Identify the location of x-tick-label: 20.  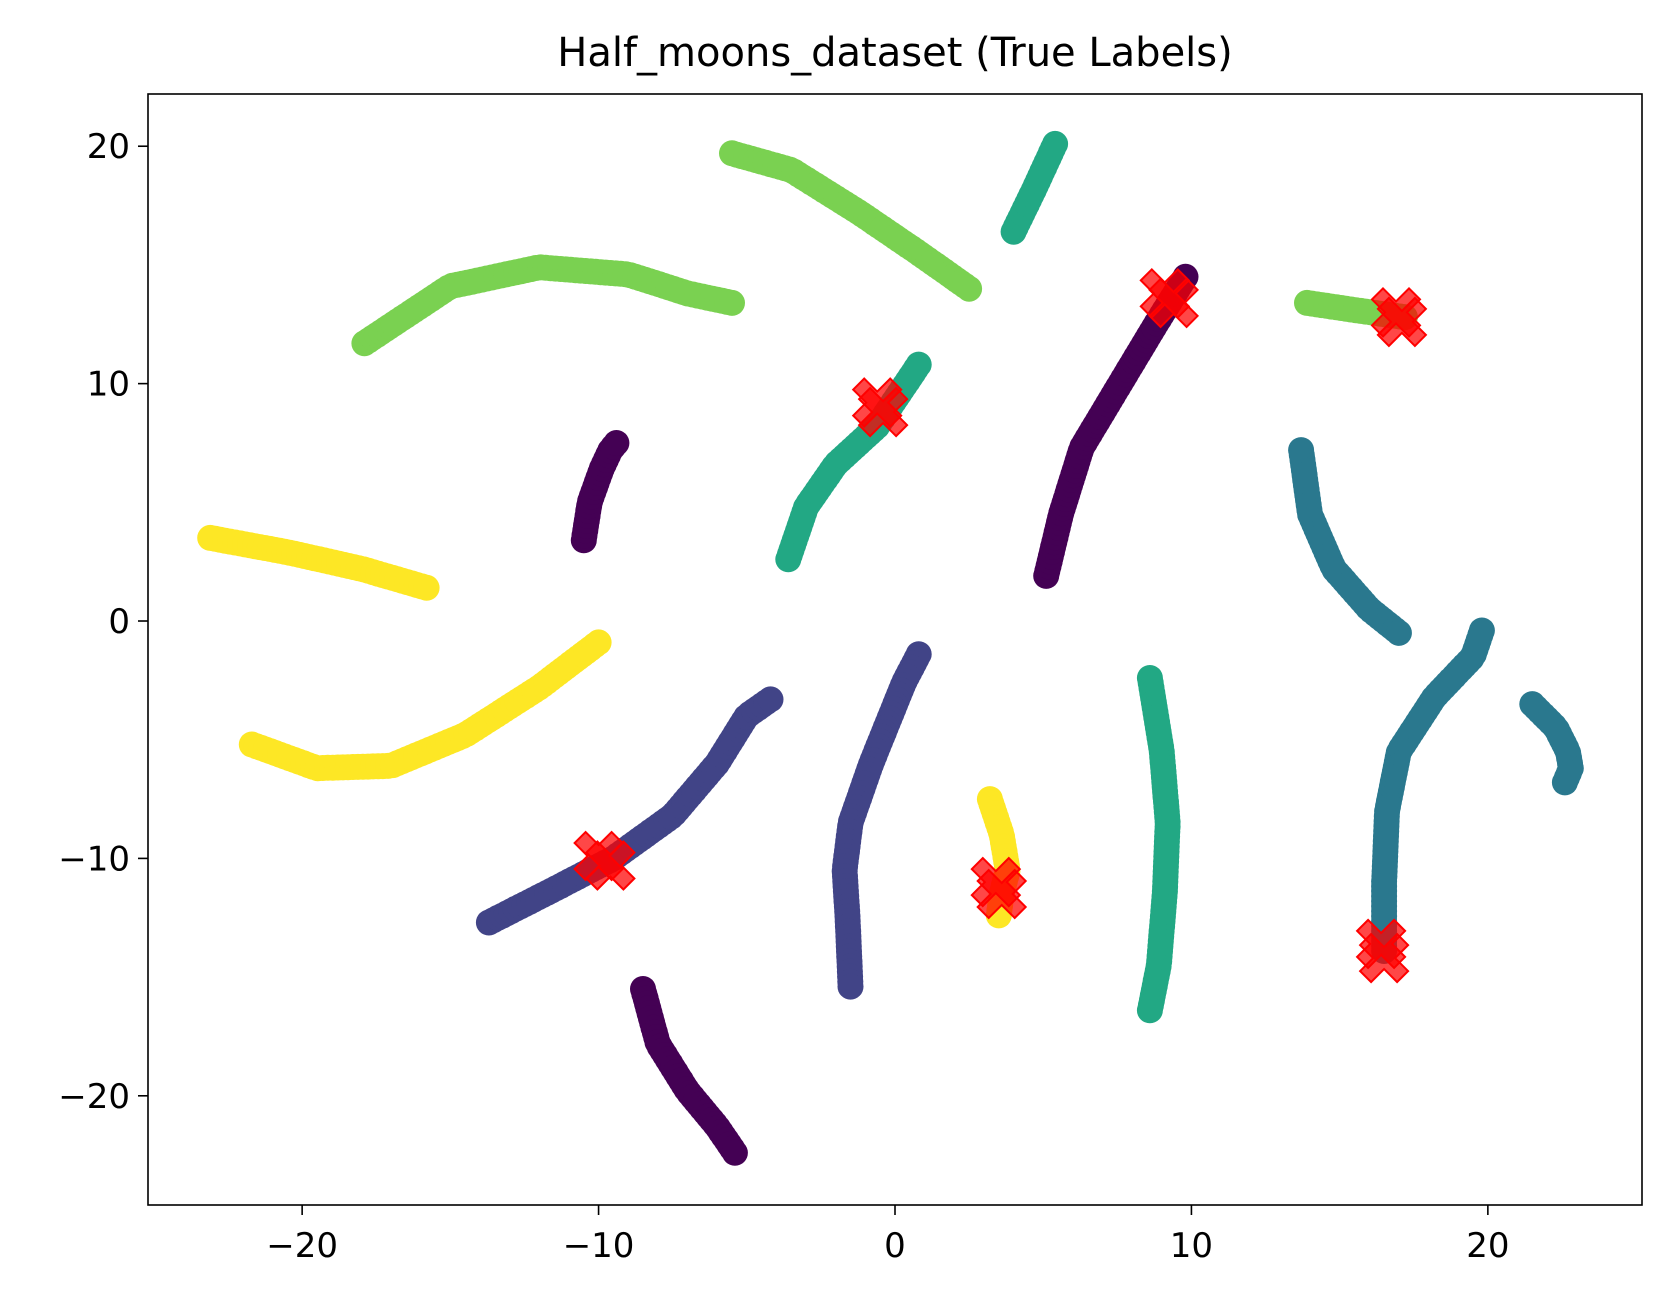
(1487, 1246).